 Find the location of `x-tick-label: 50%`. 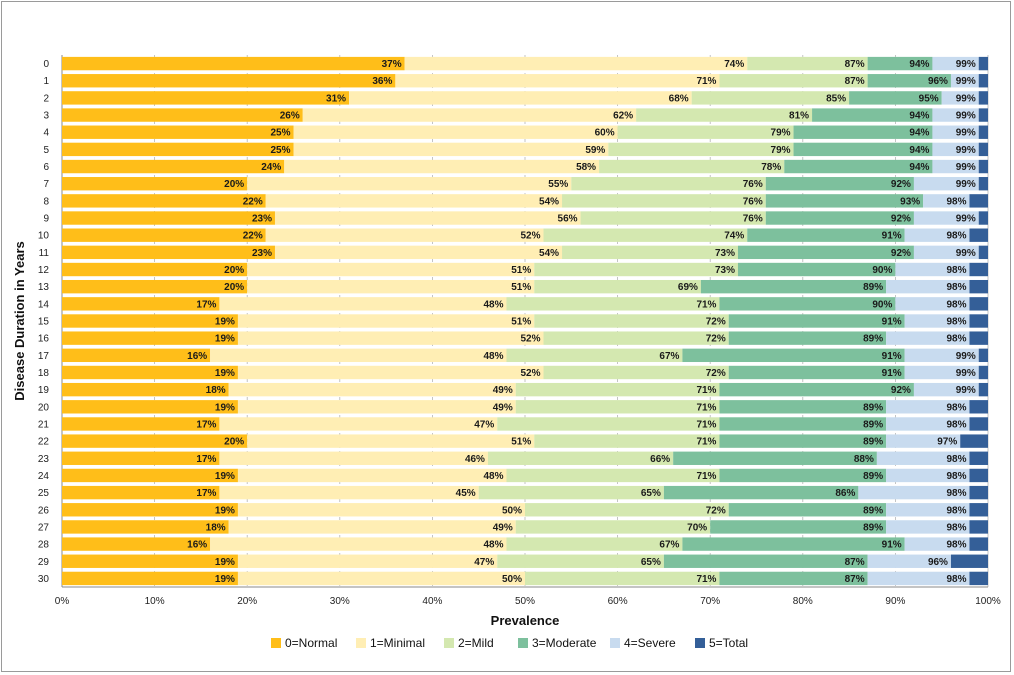

x-tick-label: 50% is located at coordinates (525, 601).